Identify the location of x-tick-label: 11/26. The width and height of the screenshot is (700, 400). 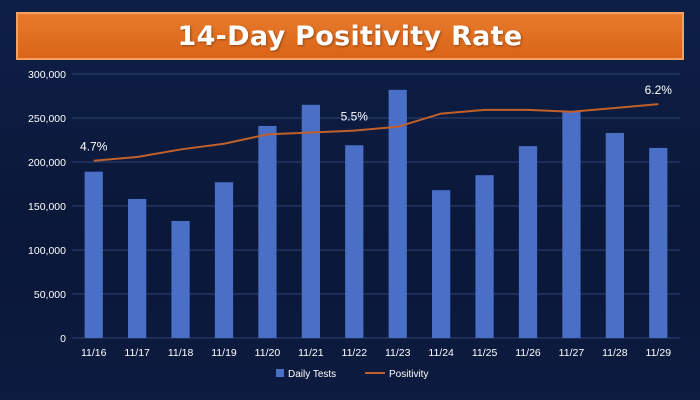
(528, 353).